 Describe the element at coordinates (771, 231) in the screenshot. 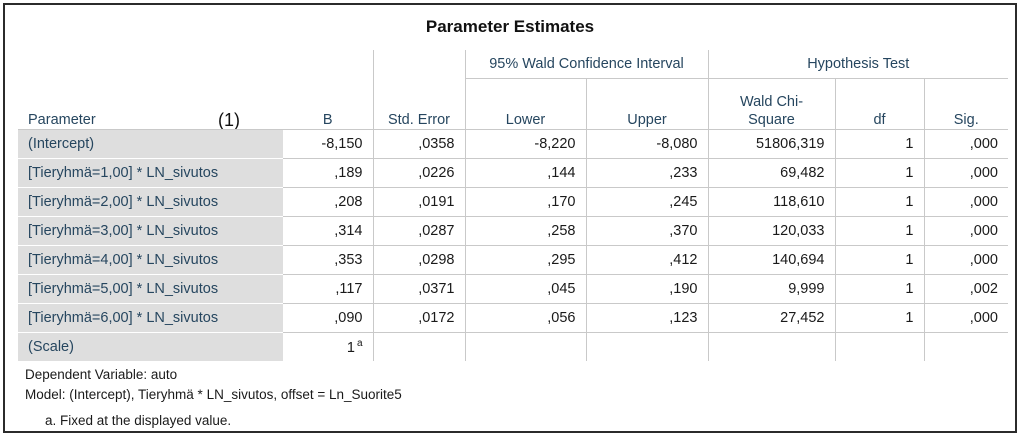

I see `cell-wald-chi-square: 120,033` at that location.